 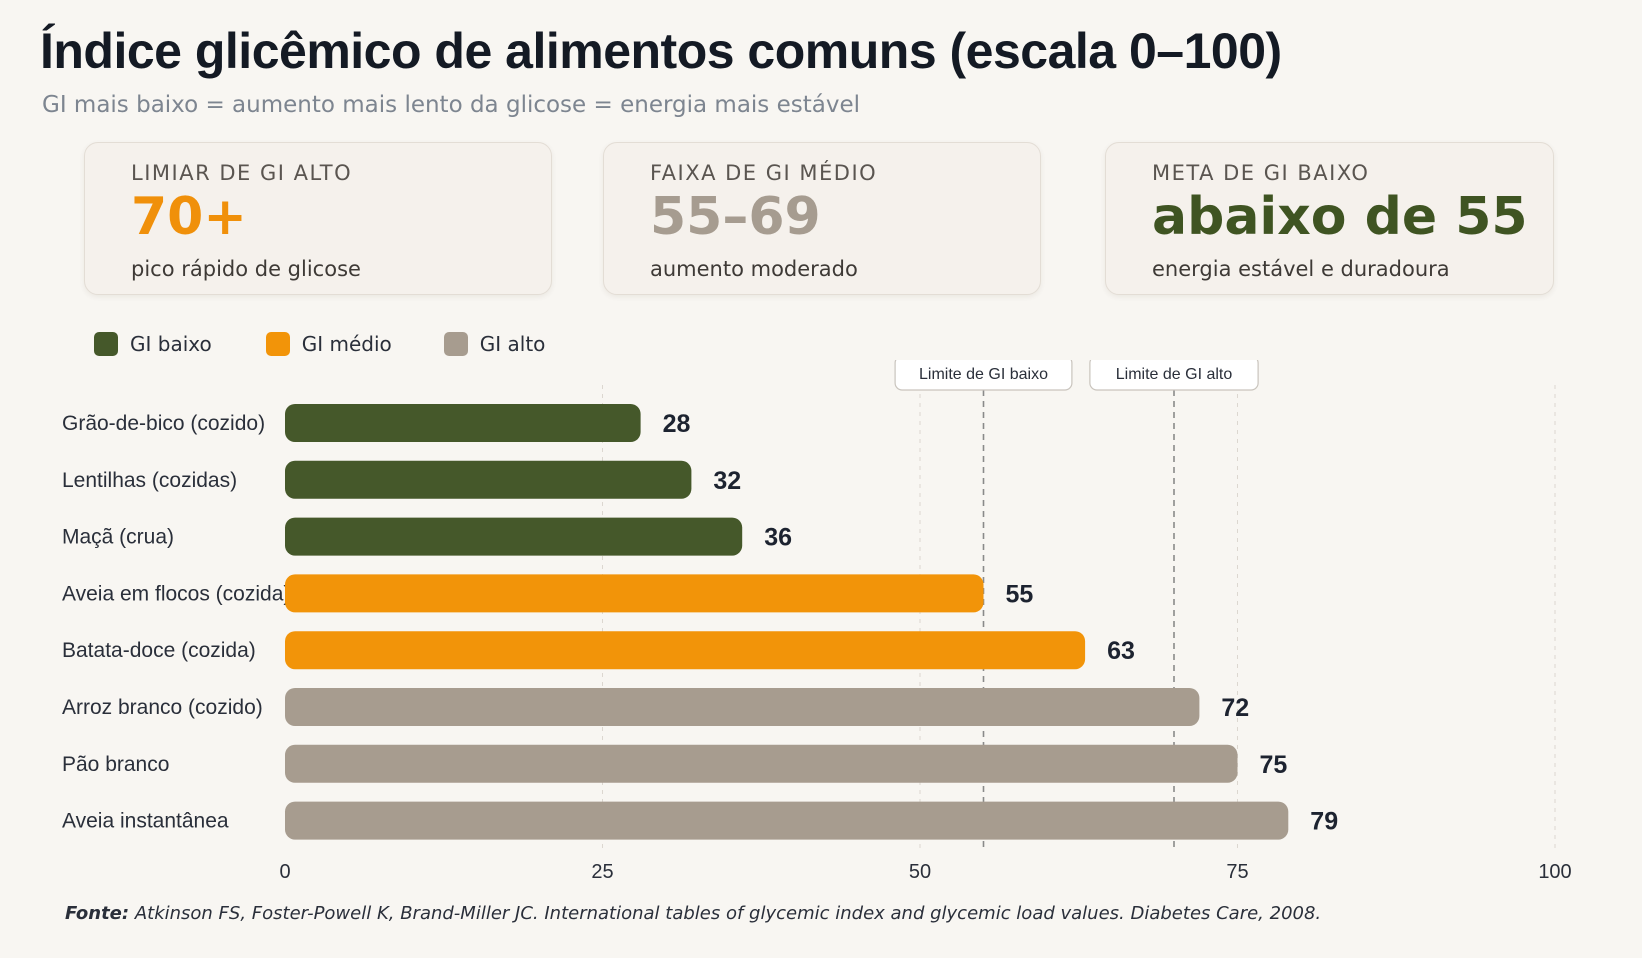 What do you see at coordinates (764, 173) in the screenshot?
I see `card-label: FAIXA DE GI MÉDIO` at bounding box center [764, 173].